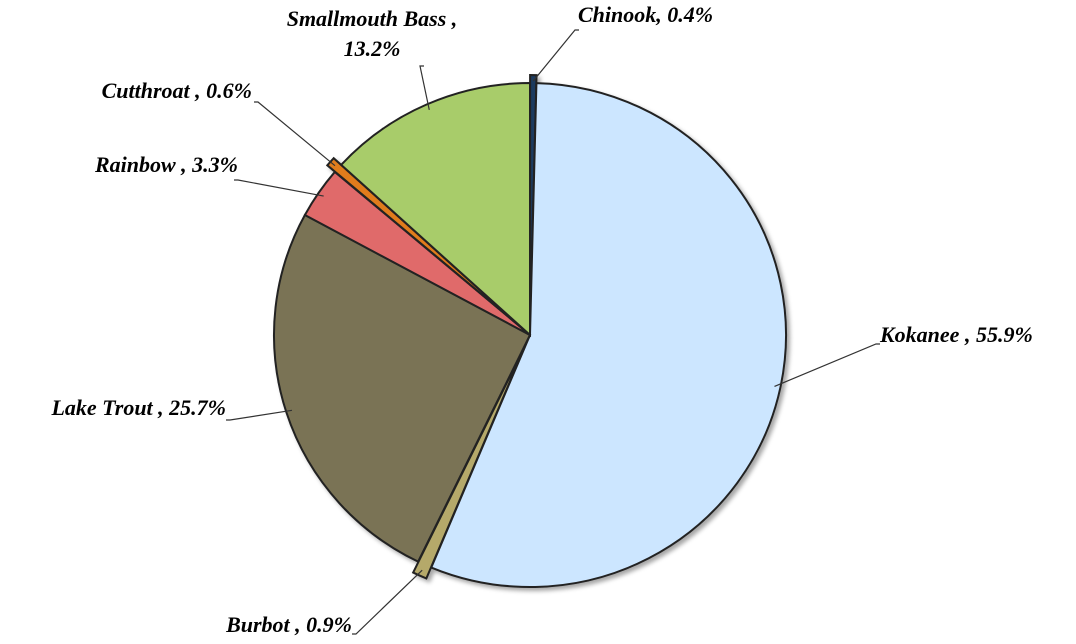 Image resolution: width=1076 pixels, height=644 pixels. What do you see at coordinates (372, 33) in the screenshot?
I see `data-label: Smallmouth Bass , 13.2%` at bounding box center [372, 33].